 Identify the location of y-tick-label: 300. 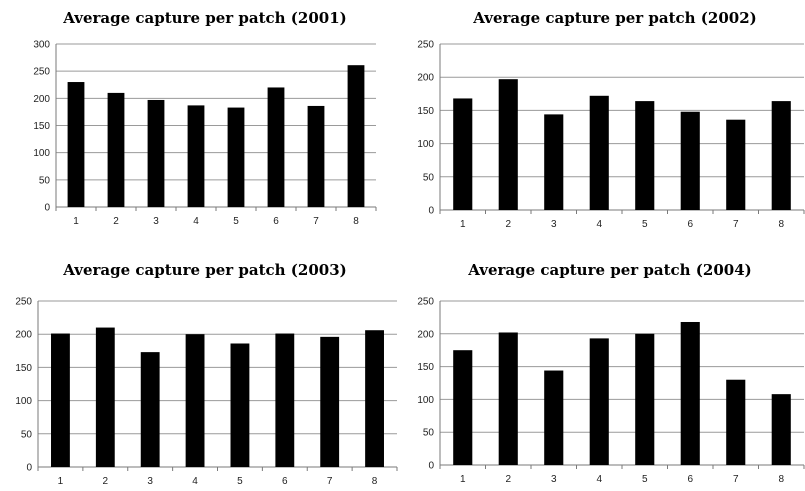
(41, 45).